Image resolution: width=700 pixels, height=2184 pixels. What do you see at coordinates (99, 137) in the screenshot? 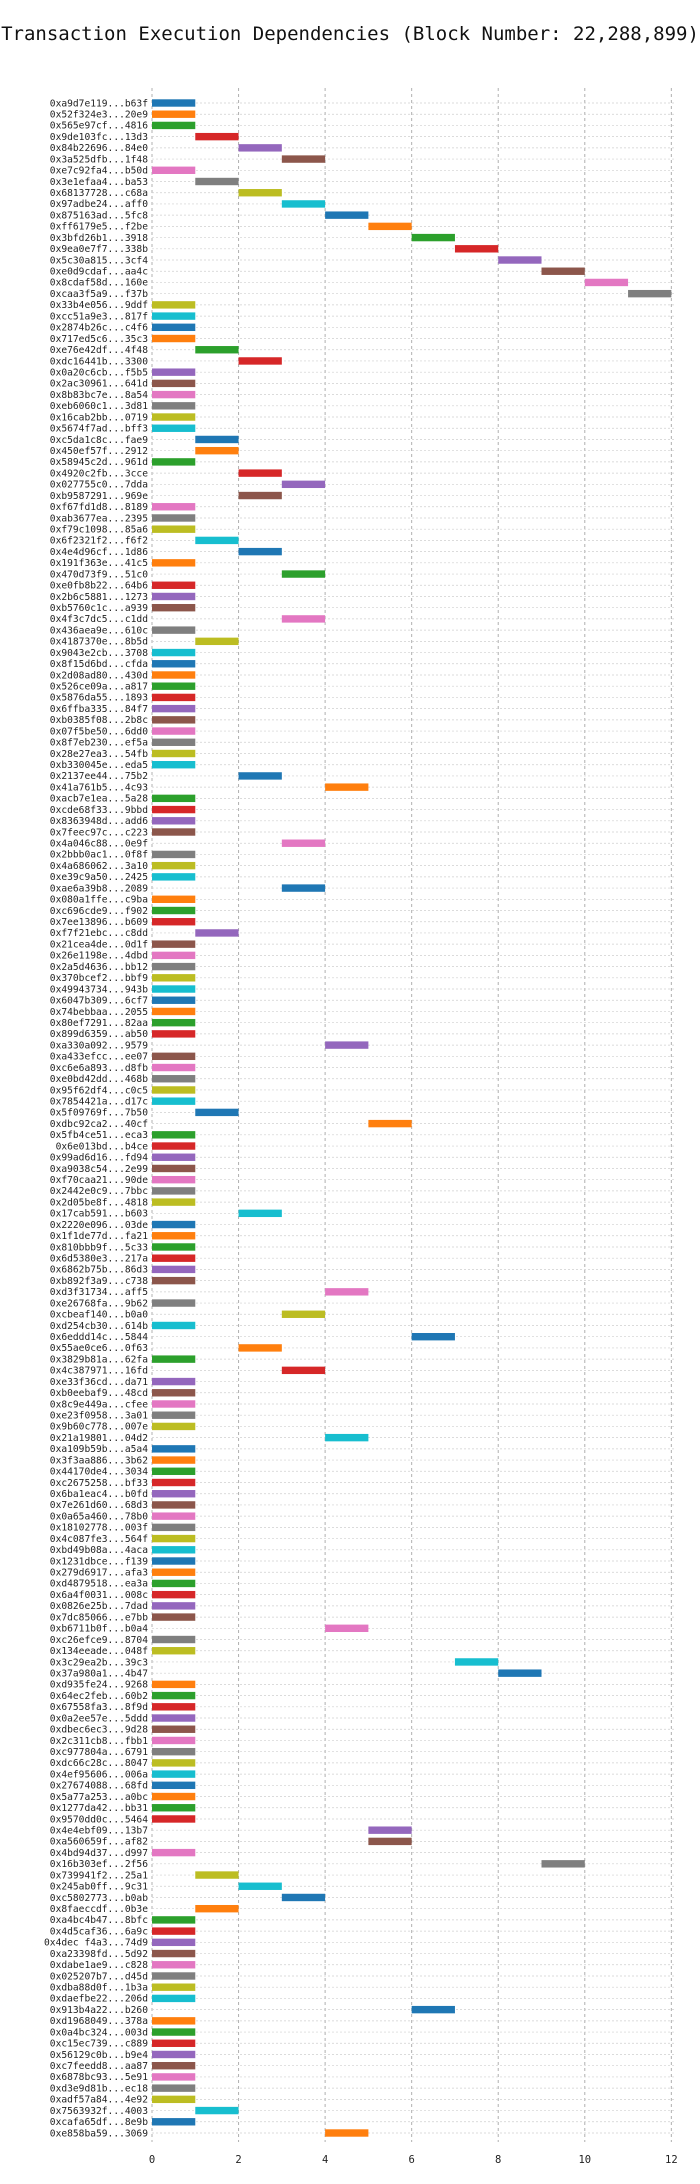
I see `tx-label: 0x9de103fc...13d3` at bounding box center [99, 137].